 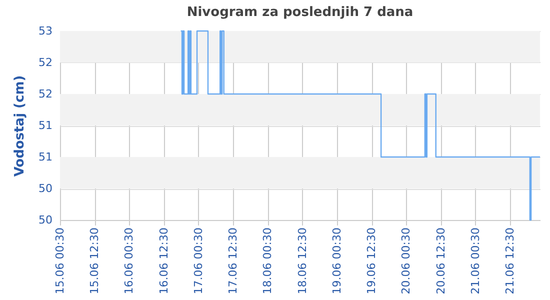 I want to click on y-axis-title: Vodostaj (cm), so click(x=20, y=126).